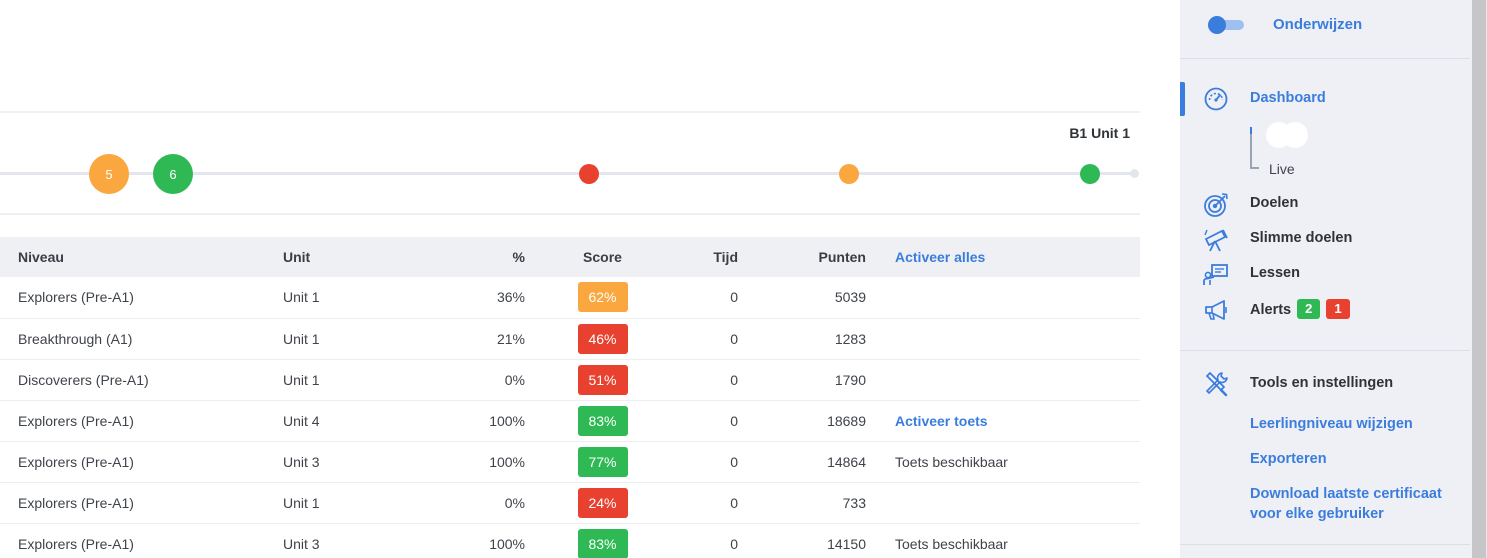  What do you see at coordinates (846, 420) in the screenshot?
I see `cell-punten: 18689` at bounding box center [846, 420].